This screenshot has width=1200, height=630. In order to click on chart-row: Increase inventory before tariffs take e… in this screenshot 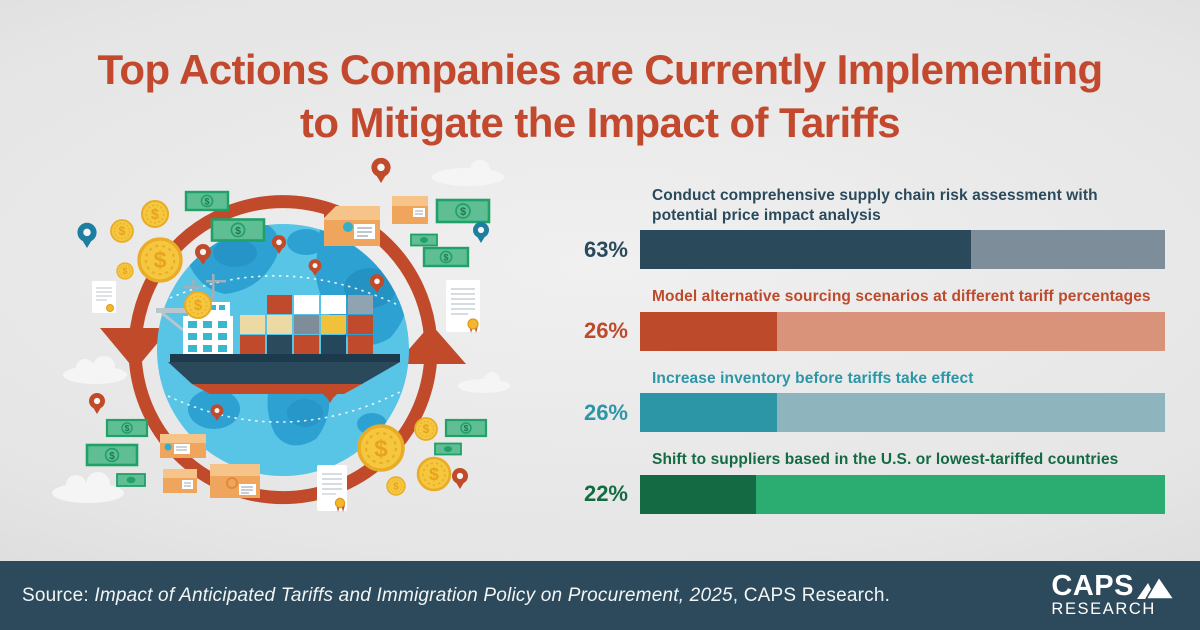, I will do `click(872, 401)`.